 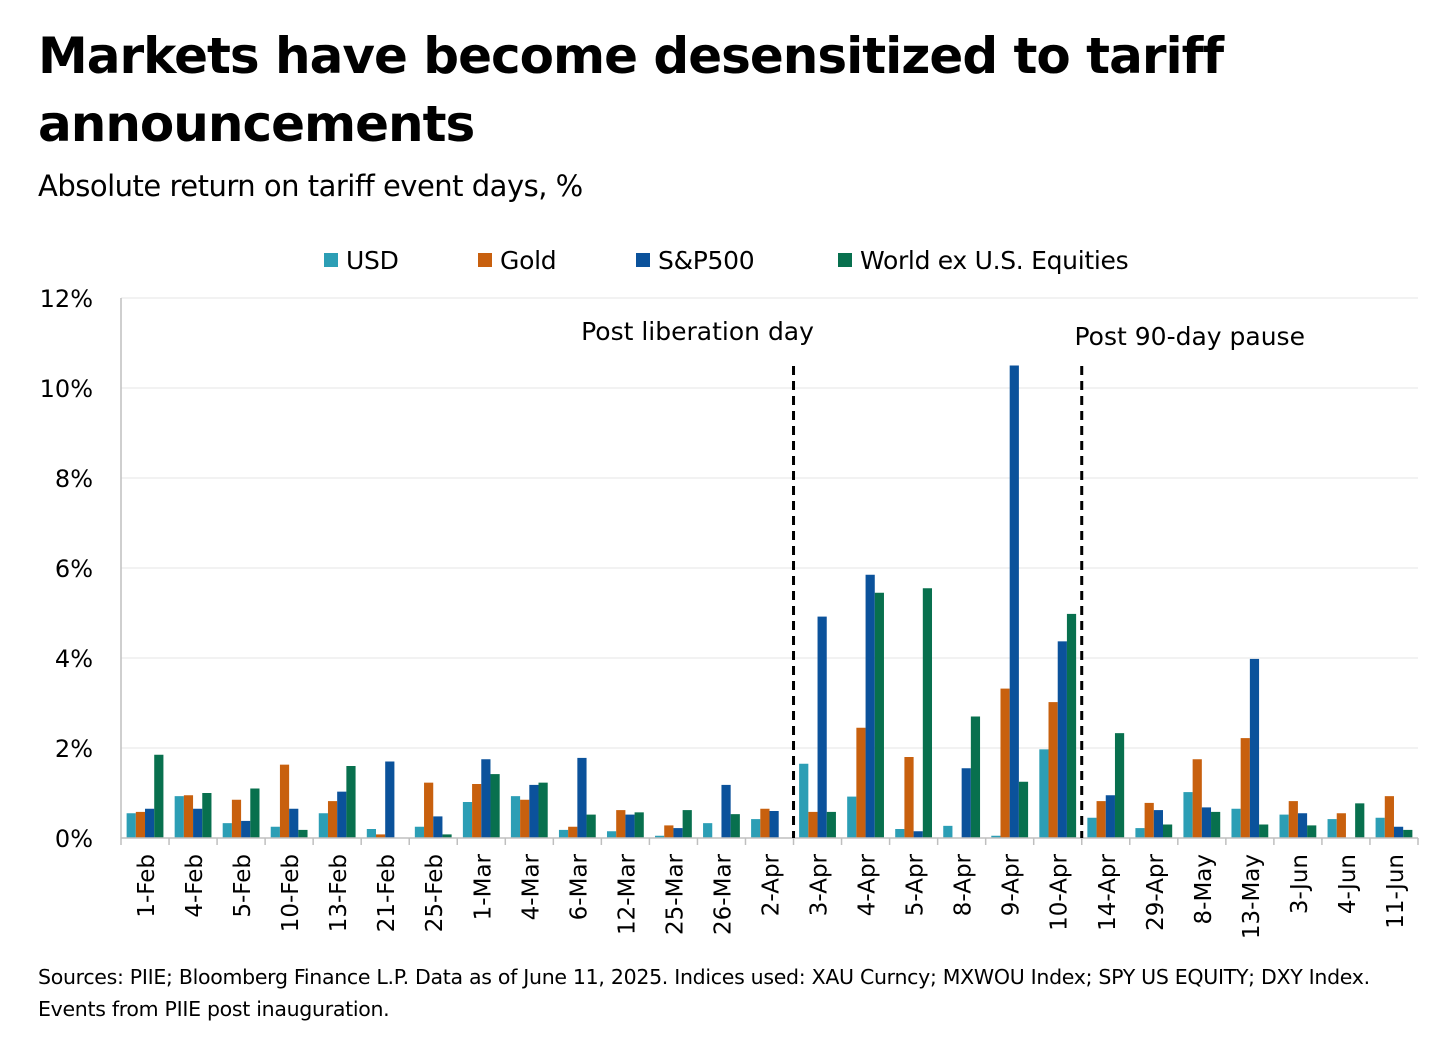 What do you see at coordinates (483, 886) in the screenshot?
I see `x-tick-label: 1-Mar` at bounding box center [483, 886].